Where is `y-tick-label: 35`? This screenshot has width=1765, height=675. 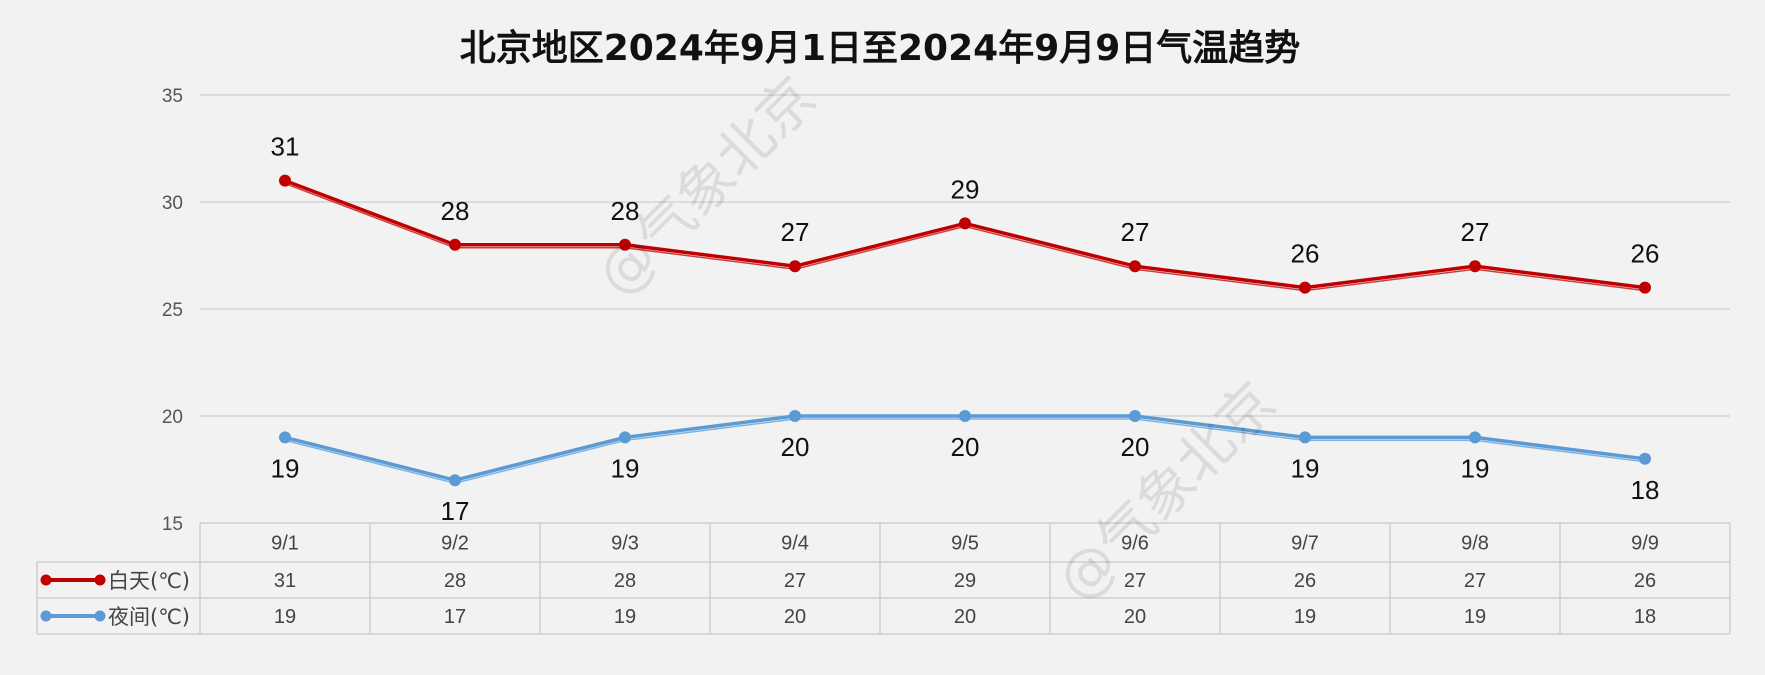 y-tick-label: 35 is located at coordinates (172, 96).